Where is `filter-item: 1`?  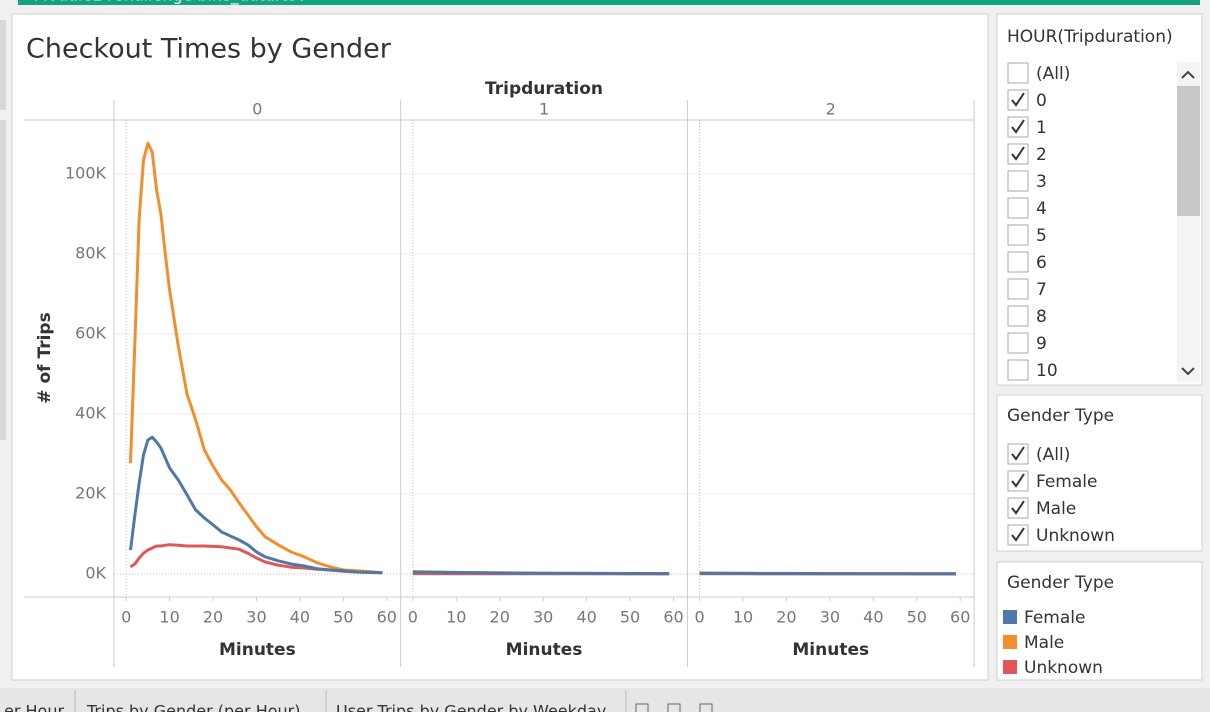
filter-item: 1 is located at coordinates (1041, 128).